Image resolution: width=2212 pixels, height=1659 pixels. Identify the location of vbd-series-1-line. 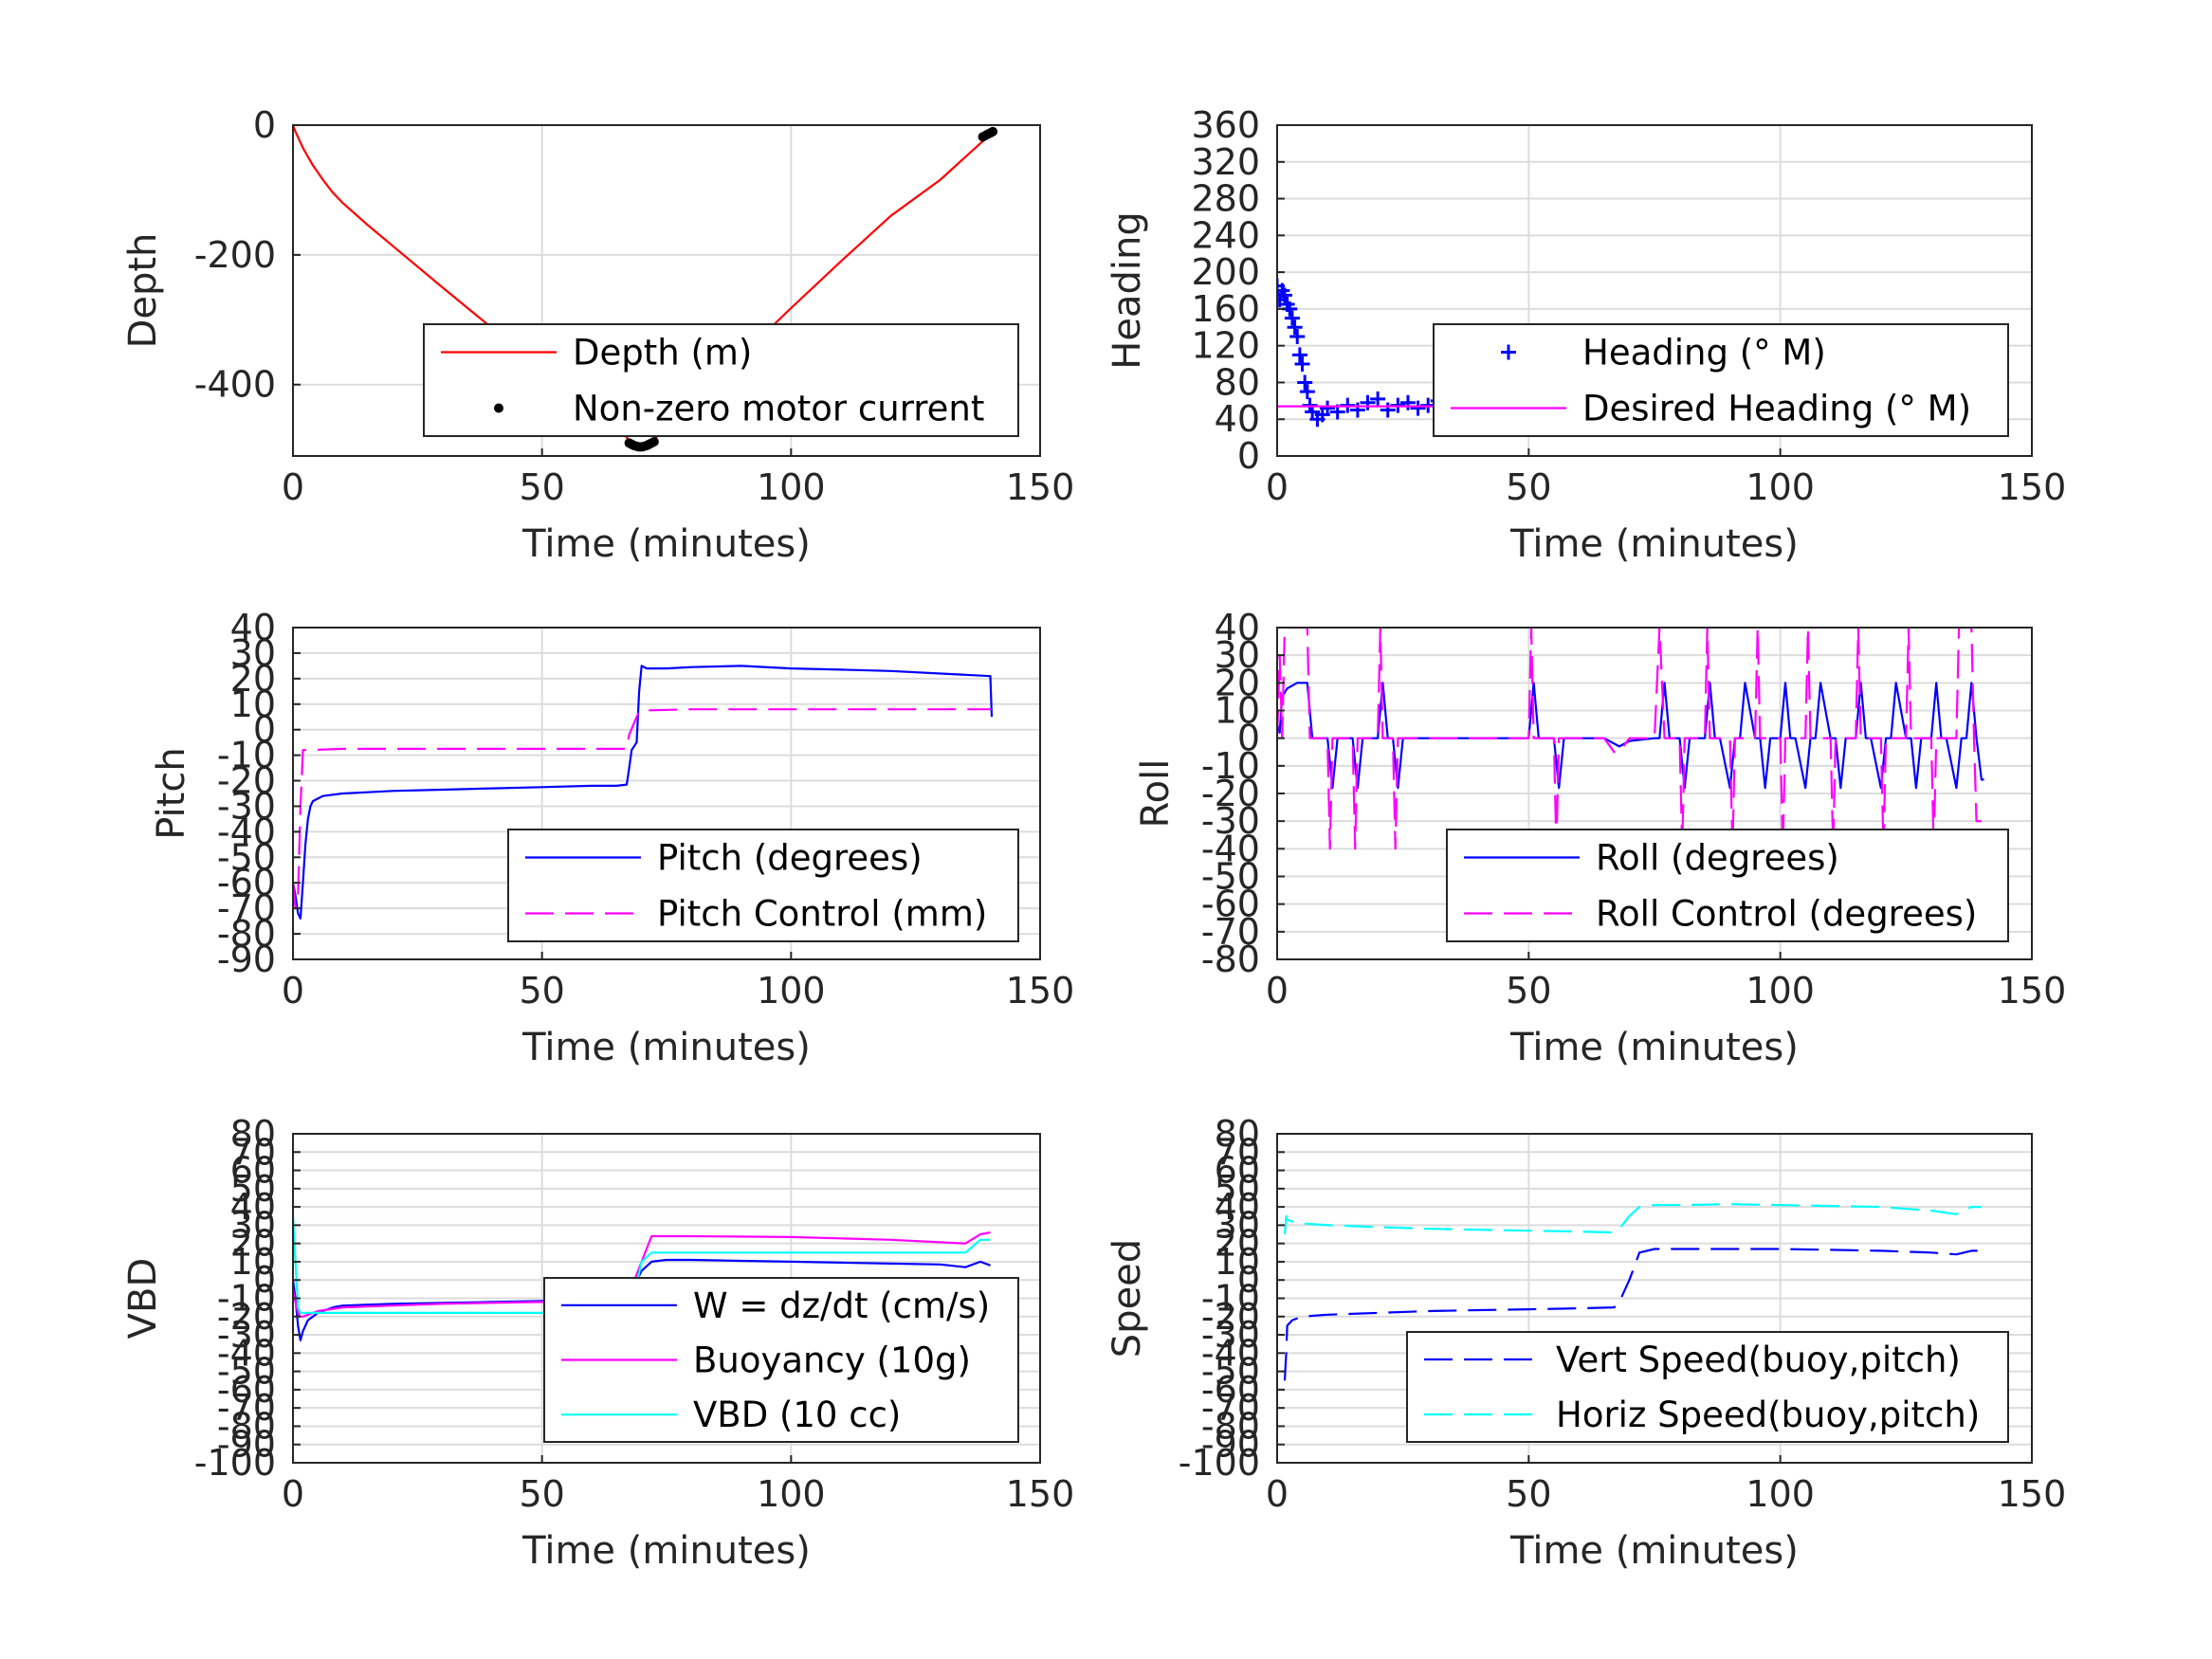
(642, 1274).